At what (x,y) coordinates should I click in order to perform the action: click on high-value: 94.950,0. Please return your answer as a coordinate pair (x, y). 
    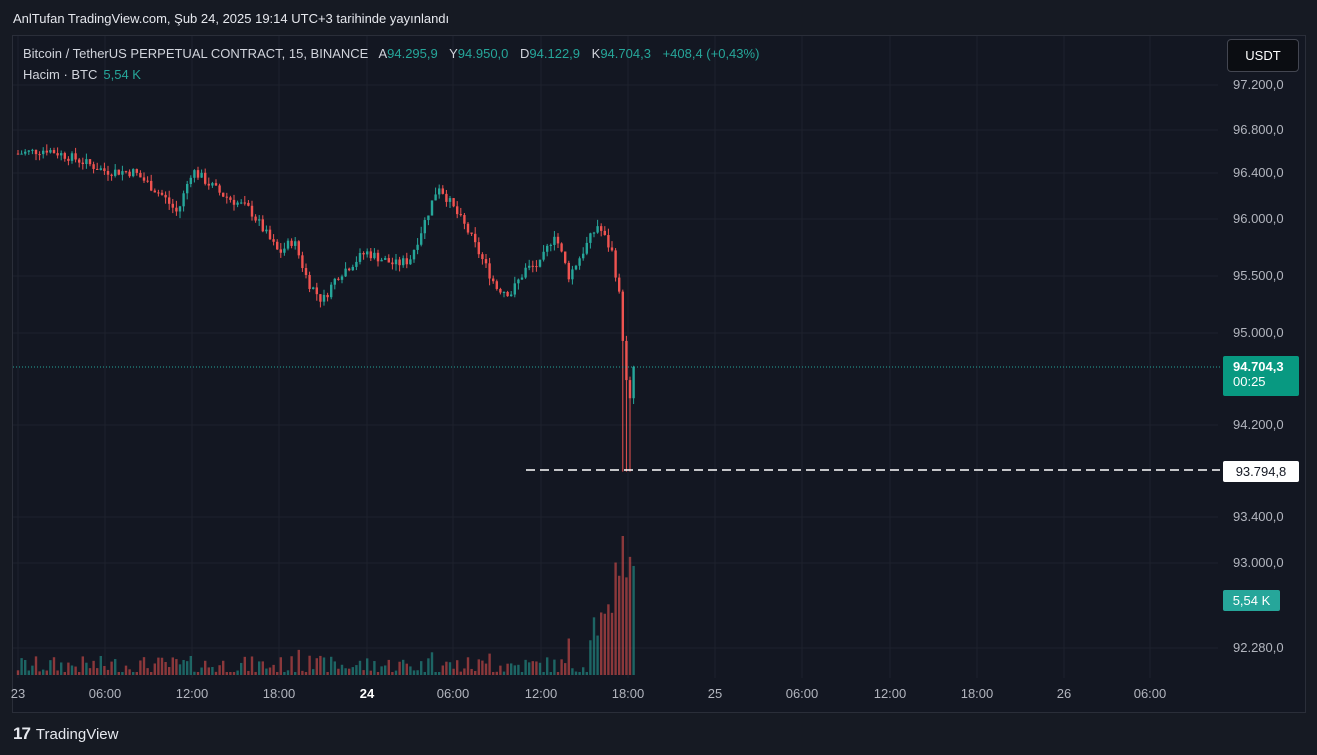
    Looking at the image, I should click on (483, 53).